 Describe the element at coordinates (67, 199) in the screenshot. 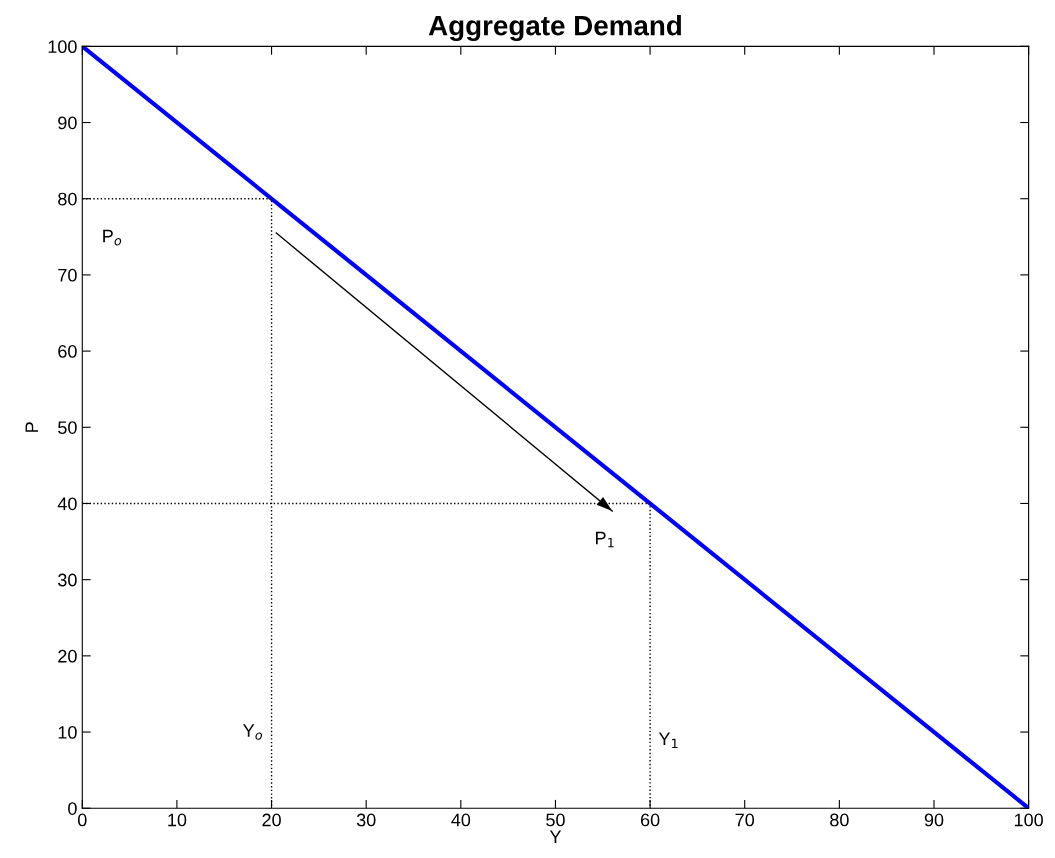

I see `y-tick-label: 80` at that location.